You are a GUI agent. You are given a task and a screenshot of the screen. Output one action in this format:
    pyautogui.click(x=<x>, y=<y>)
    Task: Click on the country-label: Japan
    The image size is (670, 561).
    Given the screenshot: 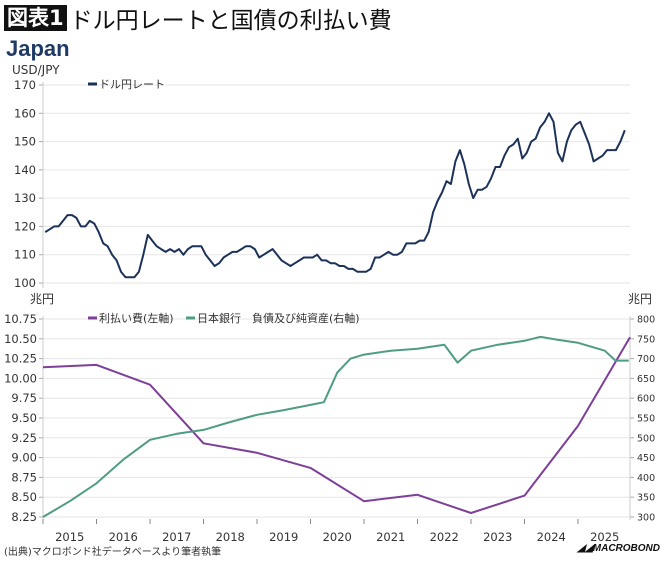 What is the action you would take?
    pyautogui.click(x=38, y=48)
    